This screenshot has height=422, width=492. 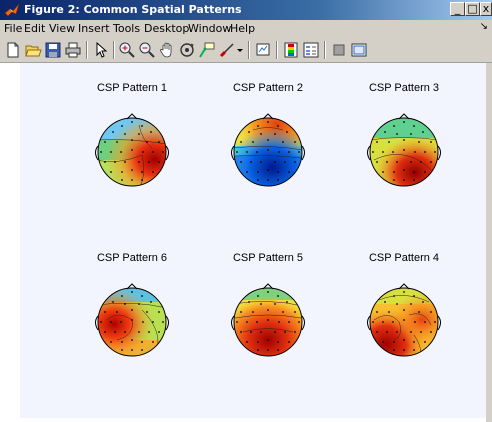 I want to click on menu-view: View, so click(x=62, y=28).